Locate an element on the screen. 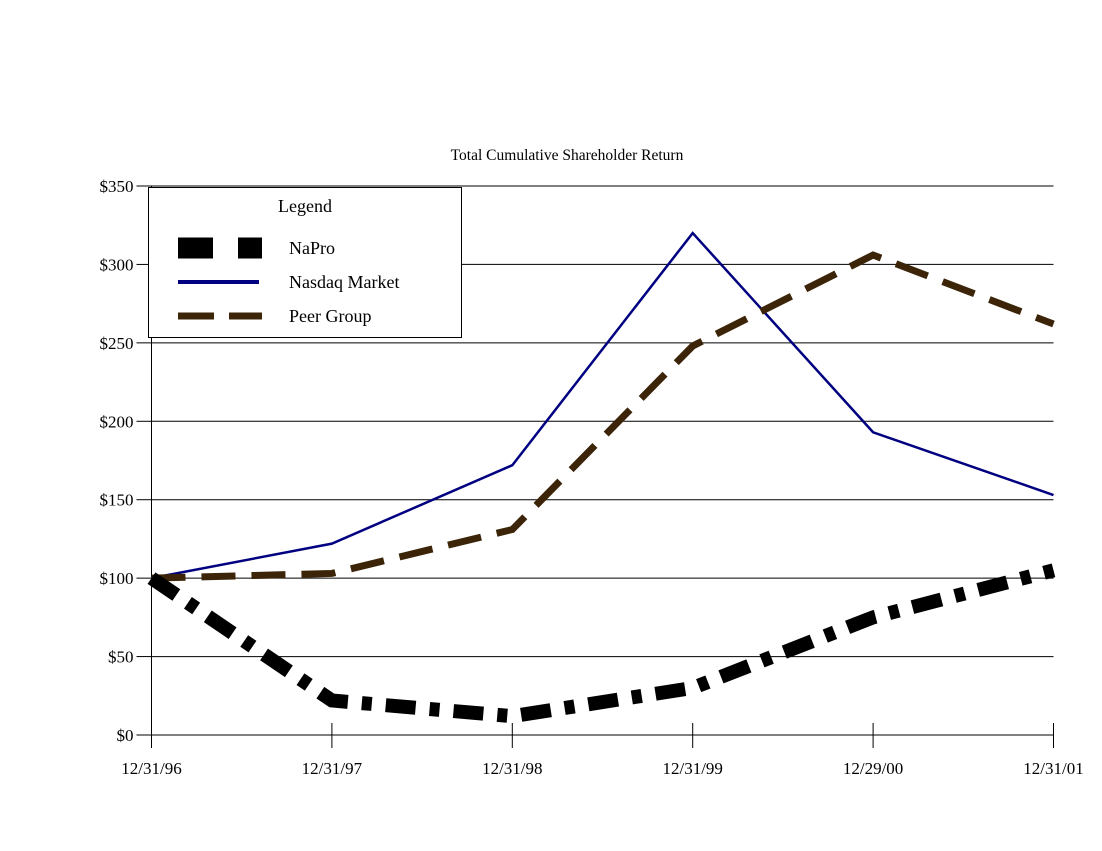 This screenshot has width=1102, height=851. legend-item-napro: NaPro is located at coordinates (305, 248).